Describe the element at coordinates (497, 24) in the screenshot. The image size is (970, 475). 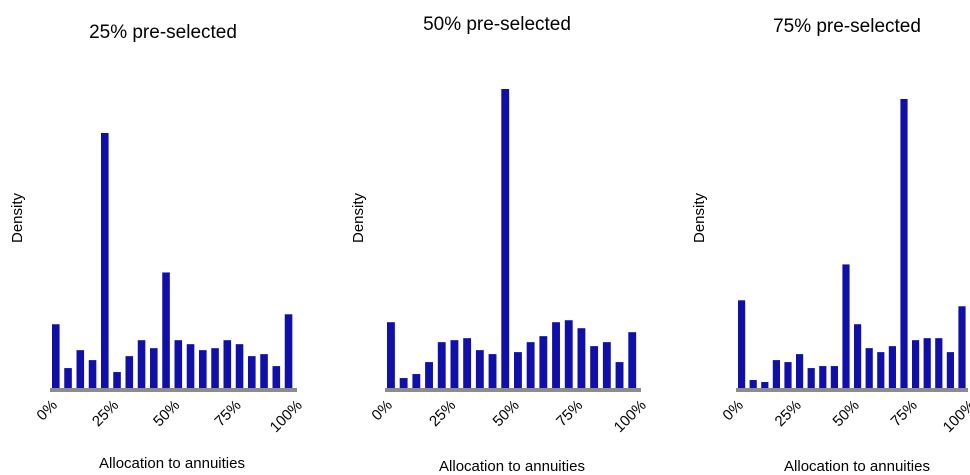
I see `chart-title: 50% pre-selected` at that location.